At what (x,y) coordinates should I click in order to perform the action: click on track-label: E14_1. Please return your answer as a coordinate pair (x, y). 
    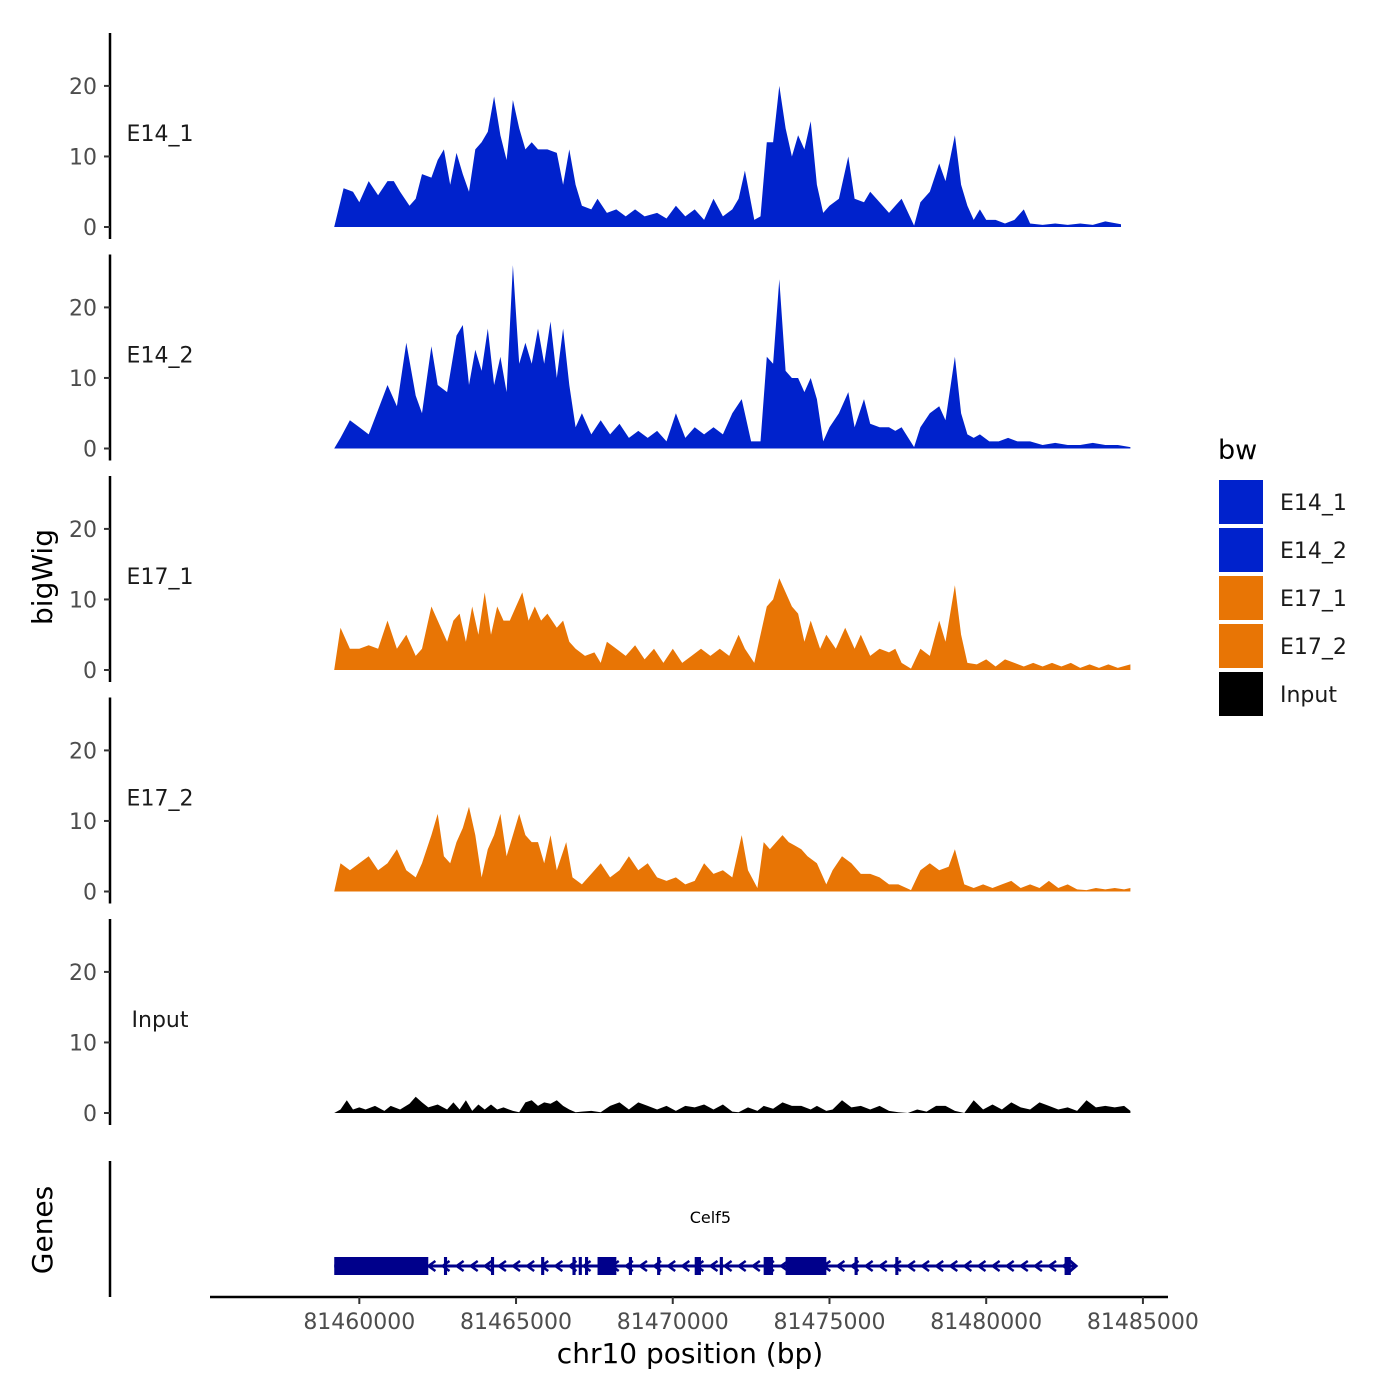
    Looking at the image, I should click on (160, 134).